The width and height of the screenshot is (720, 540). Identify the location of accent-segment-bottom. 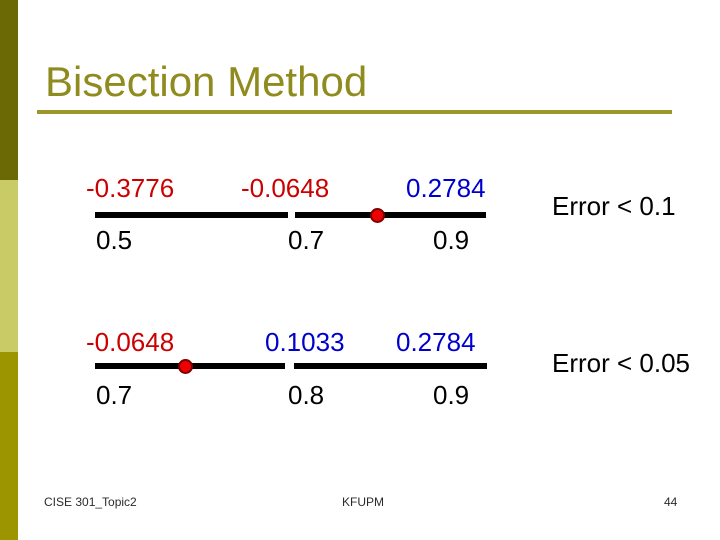
(9, 446).